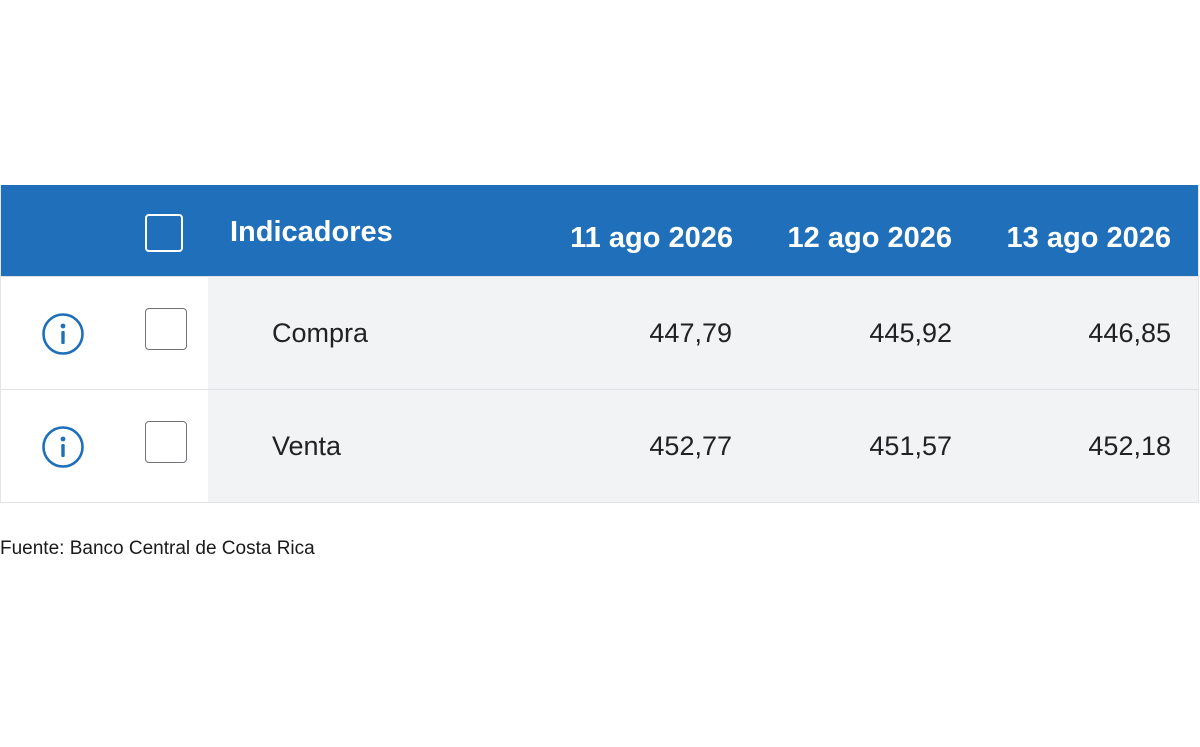  Describe the element at coordinates (157, 548) in the screenshot. I see `source-note: Fuente: Banco Central de Costa Rica` at that location.